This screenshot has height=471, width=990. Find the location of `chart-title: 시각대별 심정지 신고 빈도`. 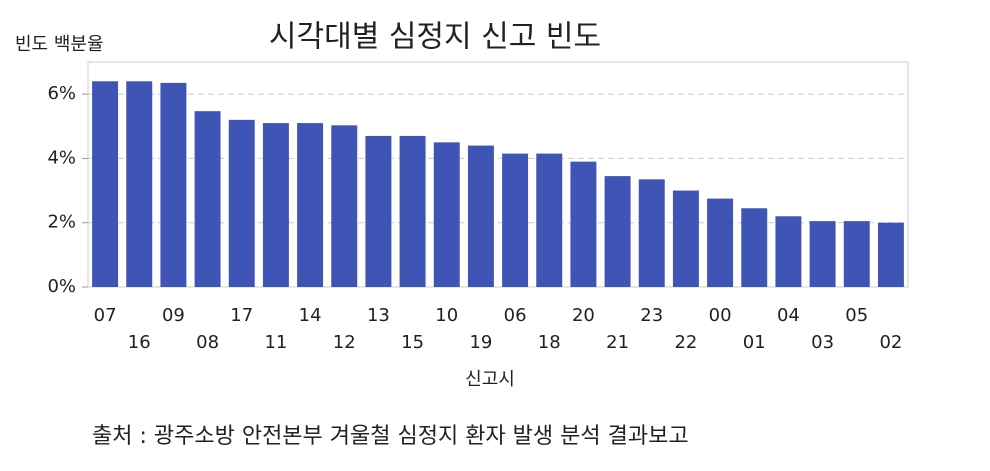

chart-title: 시각대별 심정지 신고 빈도 is located at coordinates (435, 37).